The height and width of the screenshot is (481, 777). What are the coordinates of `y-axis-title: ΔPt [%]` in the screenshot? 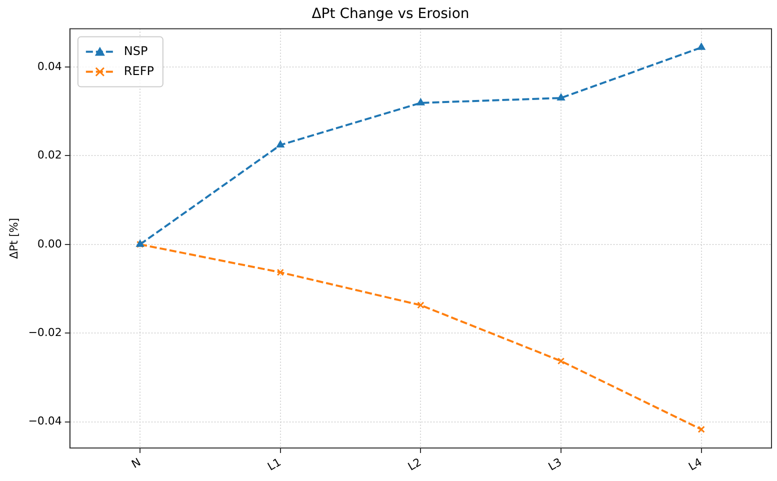 It's located at (13, 238).